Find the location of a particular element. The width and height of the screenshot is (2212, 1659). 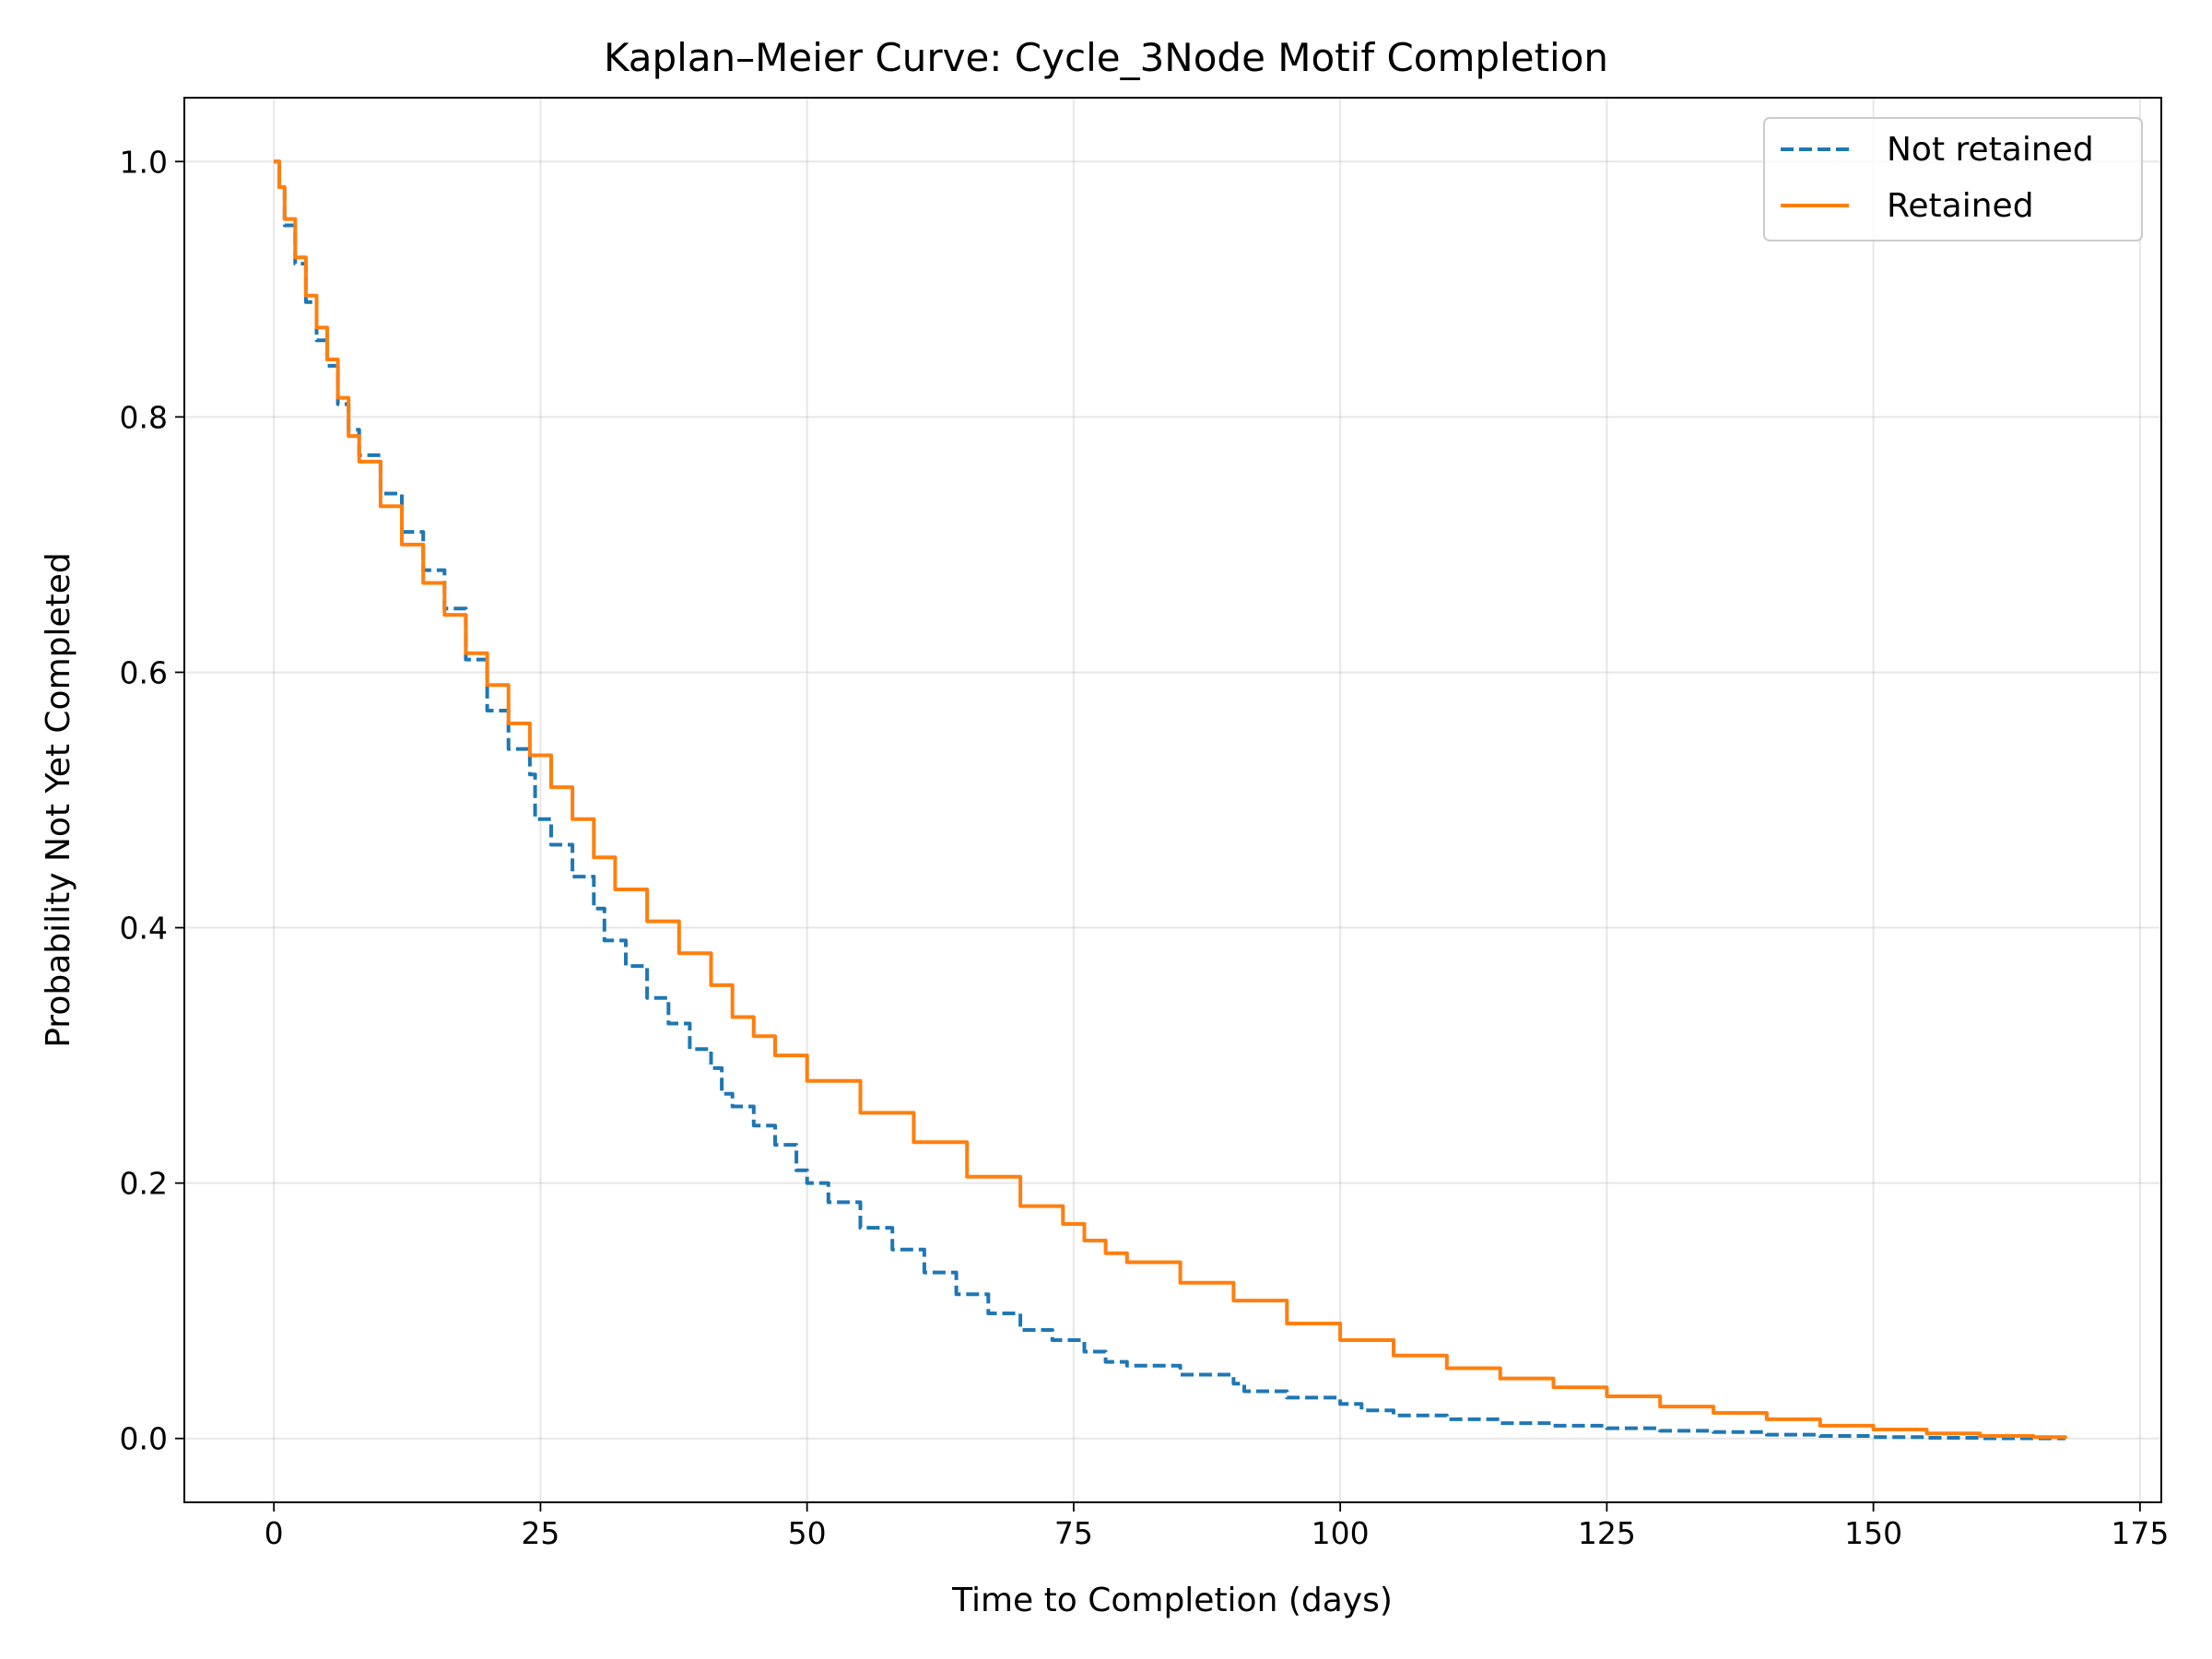

legend-label: Retained is located at coordinates (1960, 206).